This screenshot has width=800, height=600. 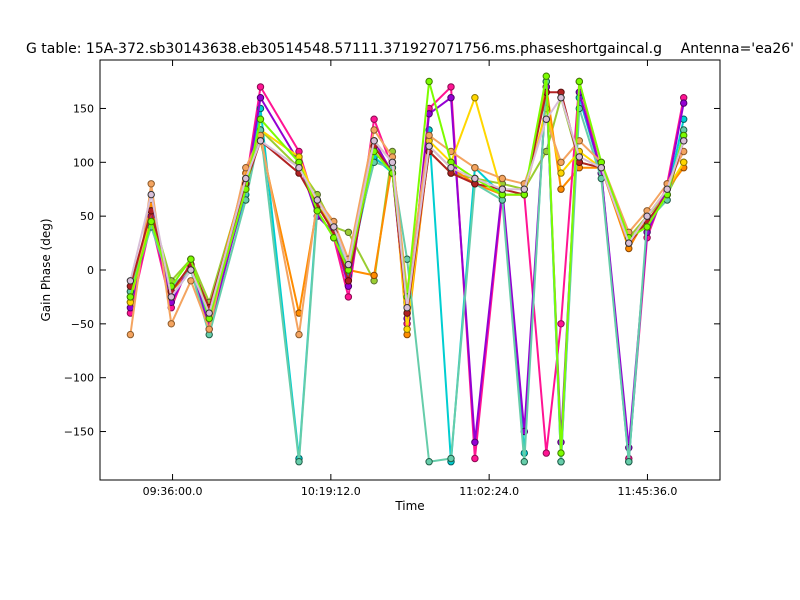 What do you see at coordinates (79, 432) in the screenshot?
I see `y-tick-label: −150` at bounding box center [79, 432].